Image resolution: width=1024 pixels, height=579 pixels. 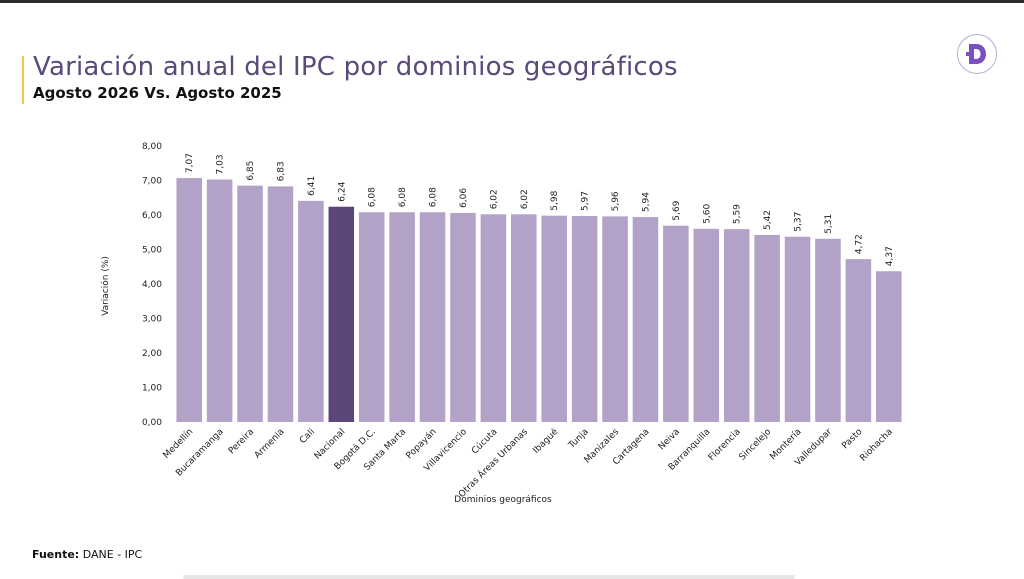 I want to click on source-note: Fuente: DANE - IPC, so click(x=87, y=554).